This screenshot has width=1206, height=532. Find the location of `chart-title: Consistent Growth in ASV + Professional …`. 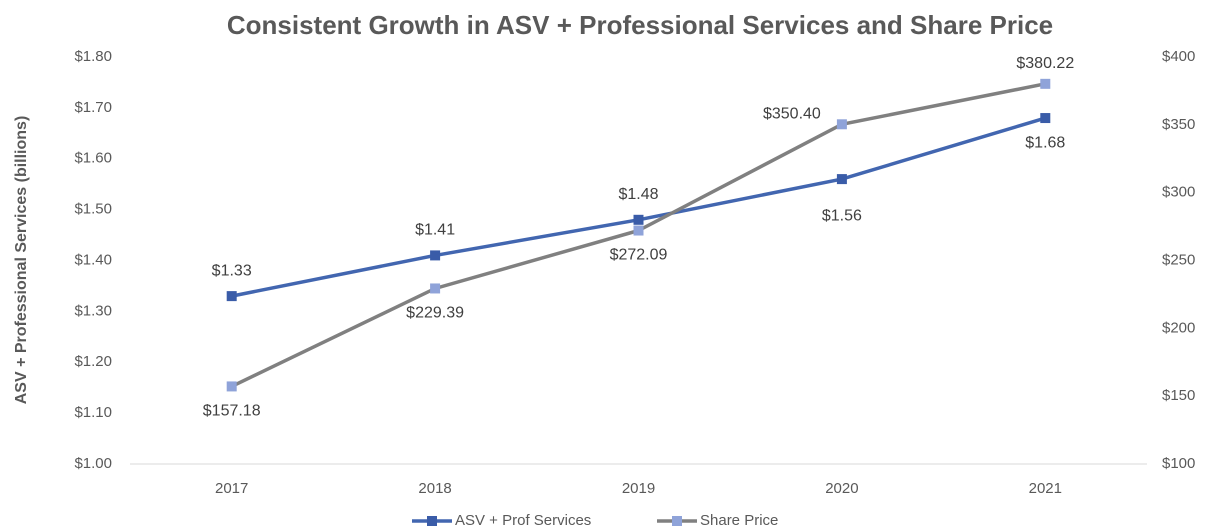

chart-title: Consistent Growth in ASV + Professional … is located at coordinates (640, 25).